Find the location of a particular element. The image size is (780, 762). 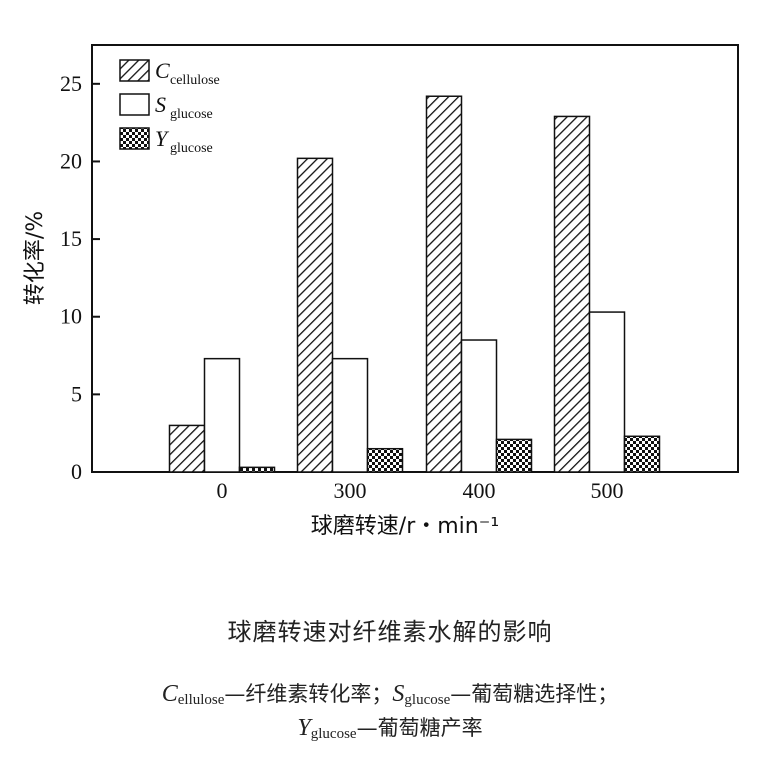

x-axis-title: 球磨转速/r・min⁻¹ is located at coordinates (405, 526).